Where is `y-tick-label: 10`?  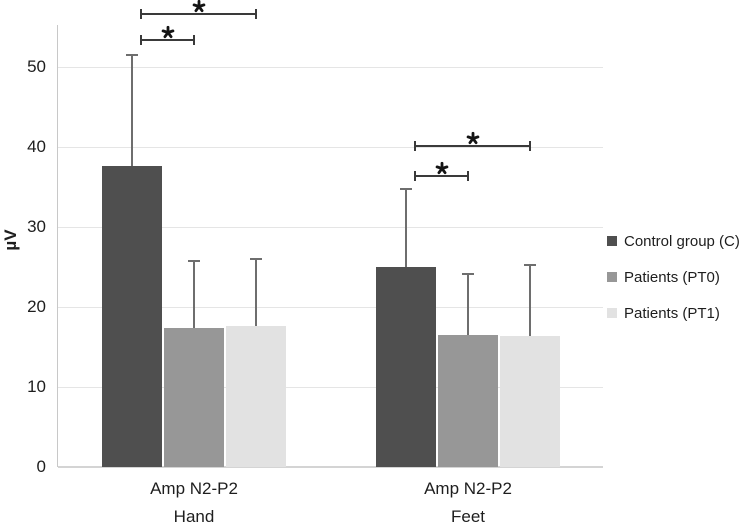 y-tick-label: 10 is located at coordinates (36, 386).